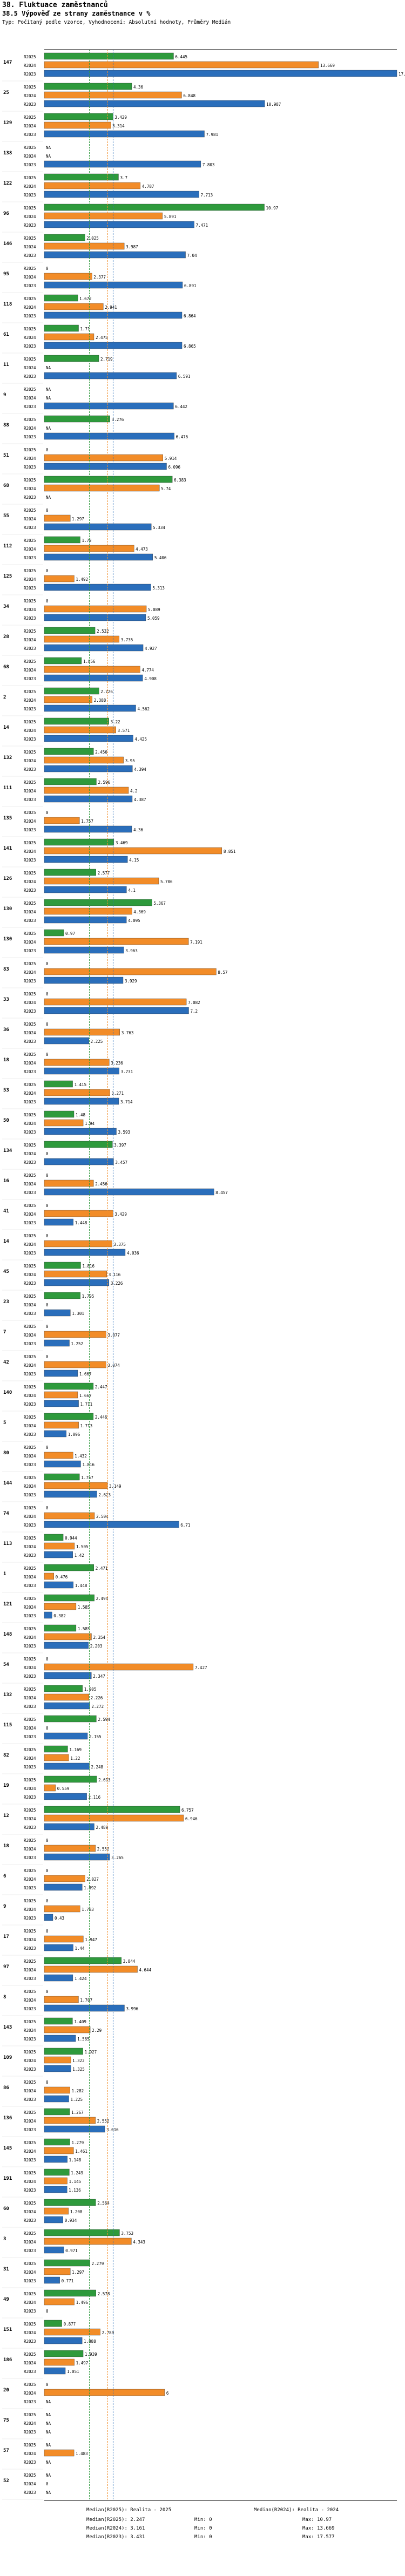 The height and width of the screenshot is (2576, 405). I want to click on data-label: 2.025, so click(93, 238).